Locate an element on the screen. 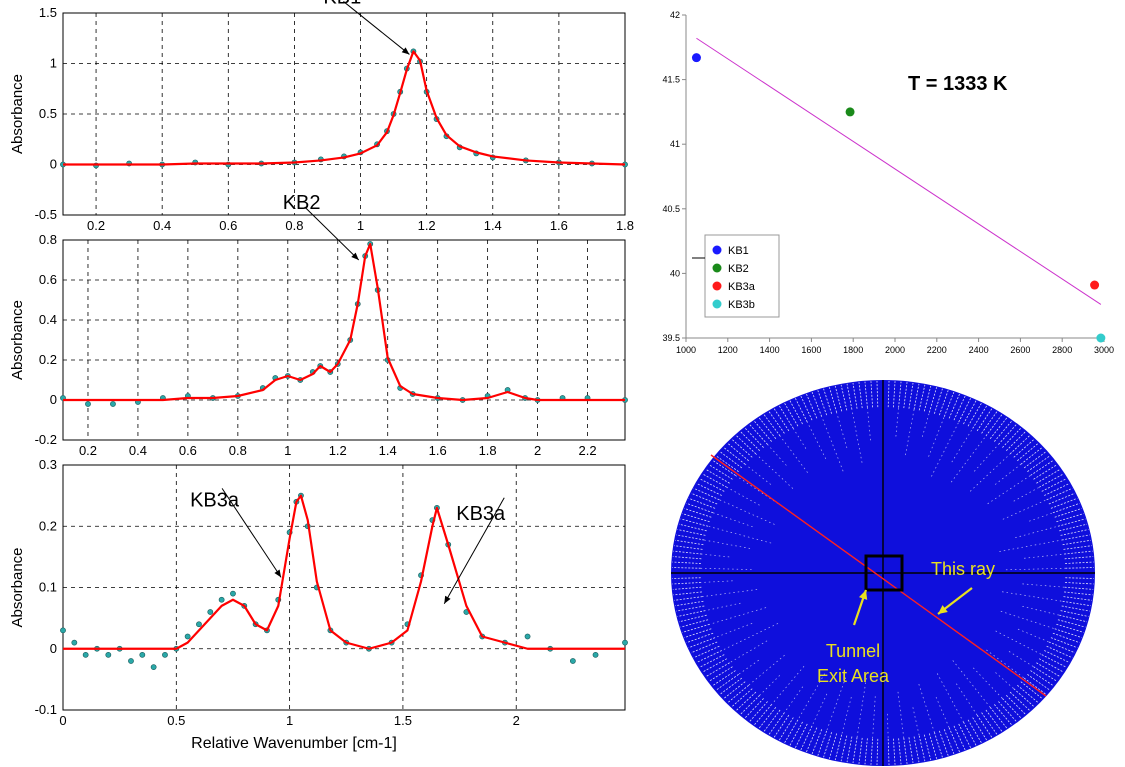 Image resolution: width=1125 pixels, height=767 pixels. x-tick-label: 2.2 is located at coordinates (587, 450).